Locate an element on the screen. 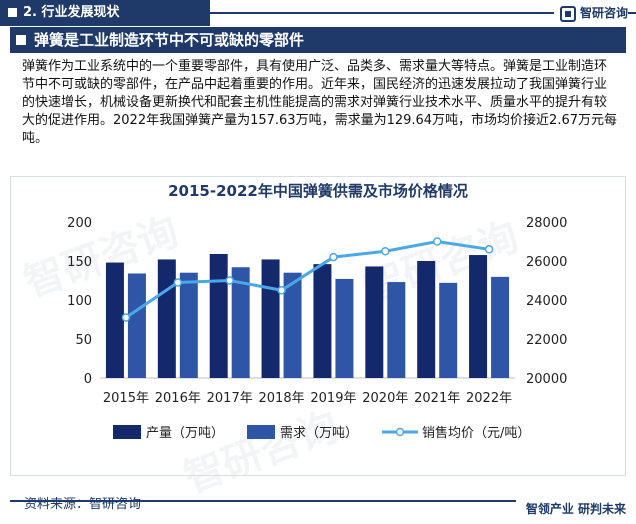  footer-divider is located at coordinates (263, 501).